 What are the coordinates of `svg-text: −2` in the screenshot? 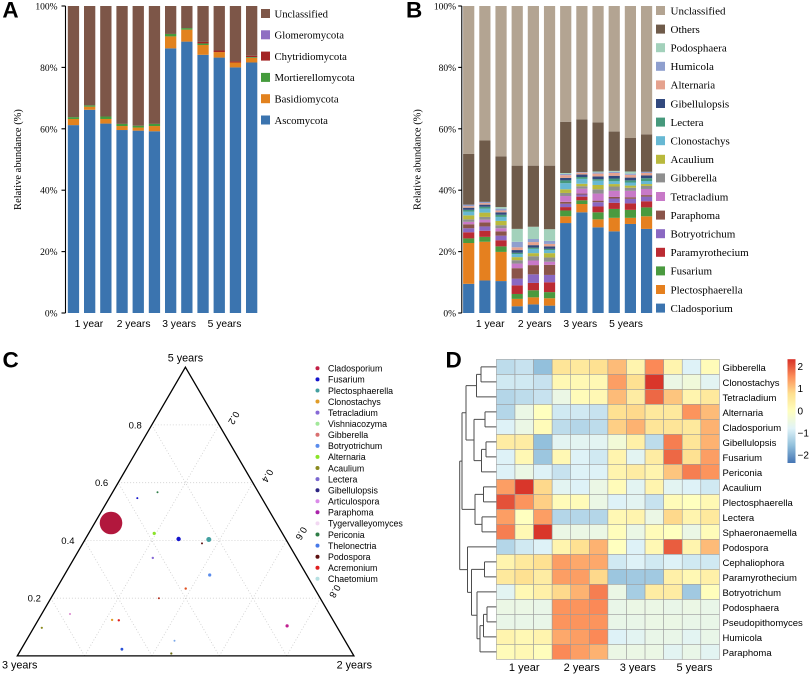 It's located at (803, 456).